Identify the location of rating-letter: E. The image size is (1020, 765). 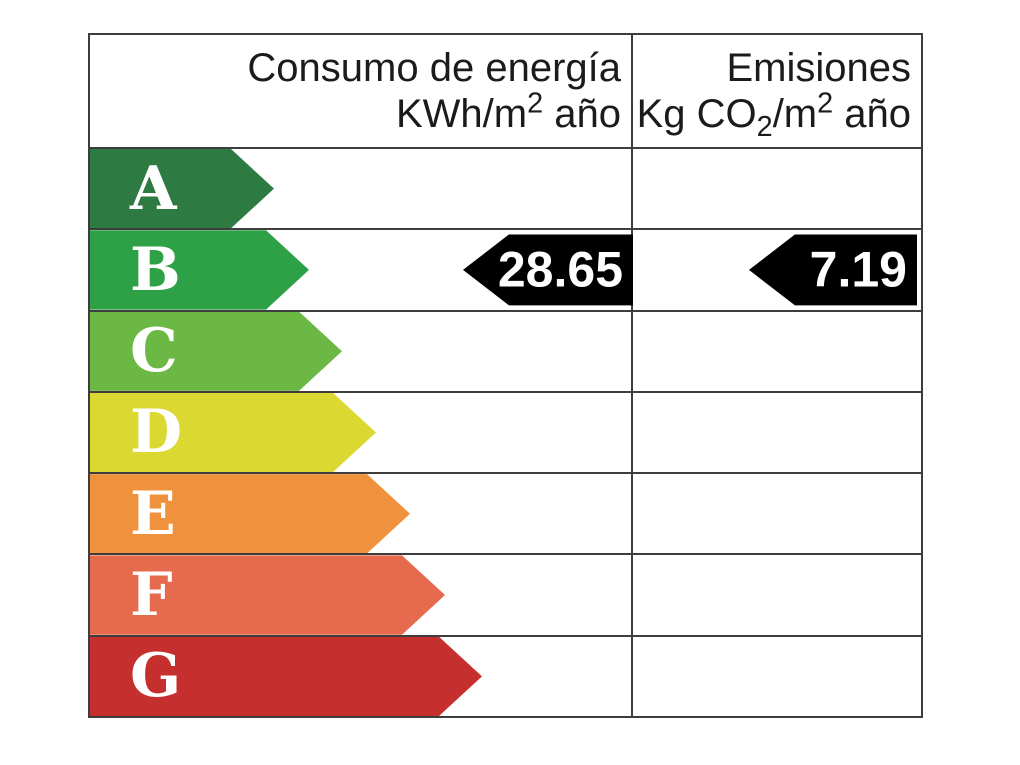
(153, 513).